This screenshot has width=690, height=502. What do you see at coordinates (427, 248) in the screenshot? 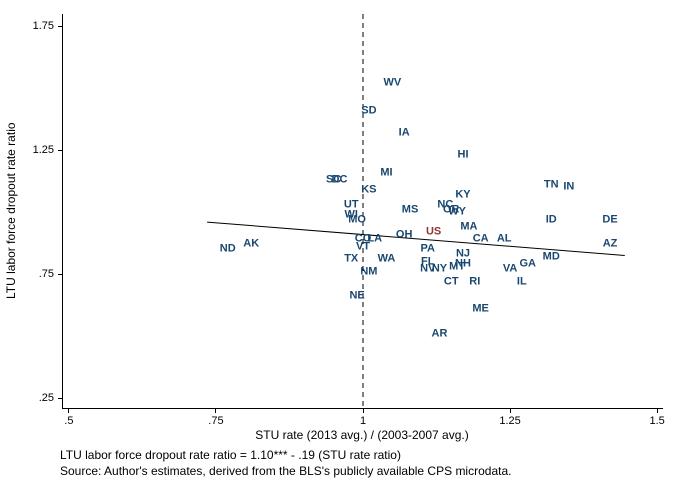
I see `point-label-PA: PA` at bounding box center [427, 248].